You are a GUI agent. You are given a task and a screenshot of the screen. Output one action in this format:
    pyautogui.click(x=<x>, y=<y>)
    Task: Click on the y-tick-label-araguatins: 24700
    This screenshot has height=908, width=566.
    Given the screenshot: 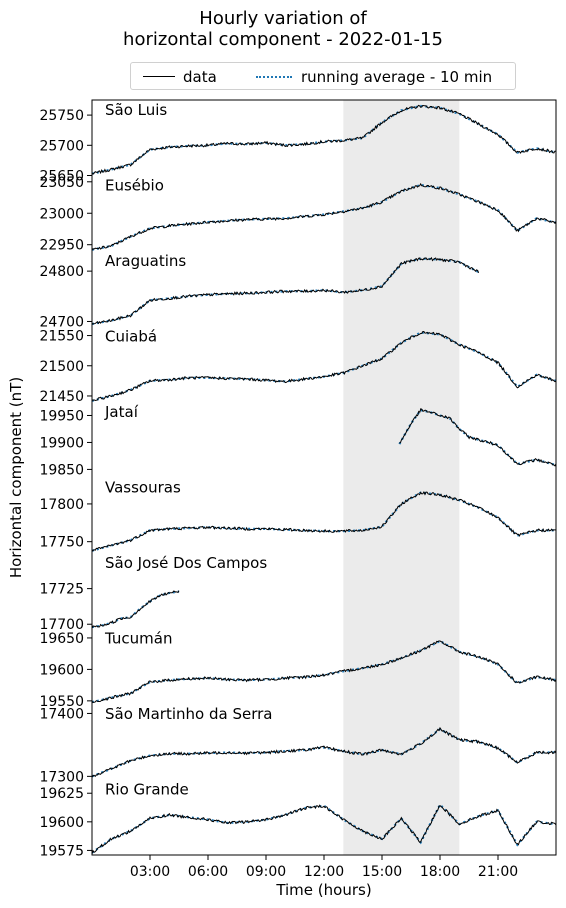 What is the action you would take?
    pyautogui.click(x=61, y=322)
    